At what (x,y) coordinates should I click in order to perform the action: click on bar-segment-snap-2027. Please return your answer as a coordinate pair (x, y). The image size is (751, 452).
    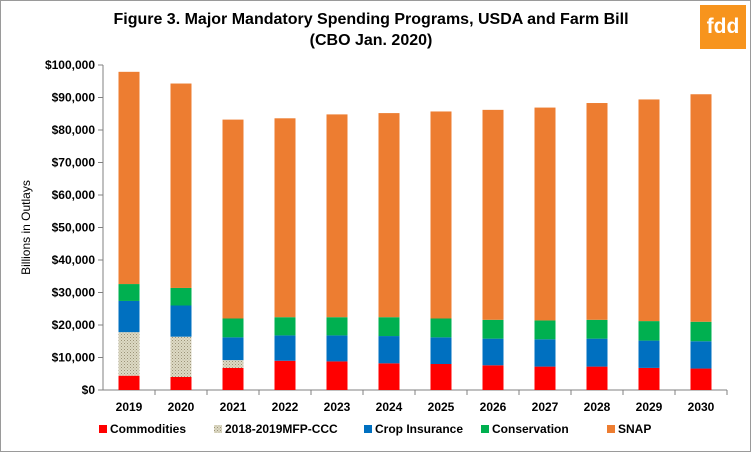
    Looking at the image, I should click on (545, 214).